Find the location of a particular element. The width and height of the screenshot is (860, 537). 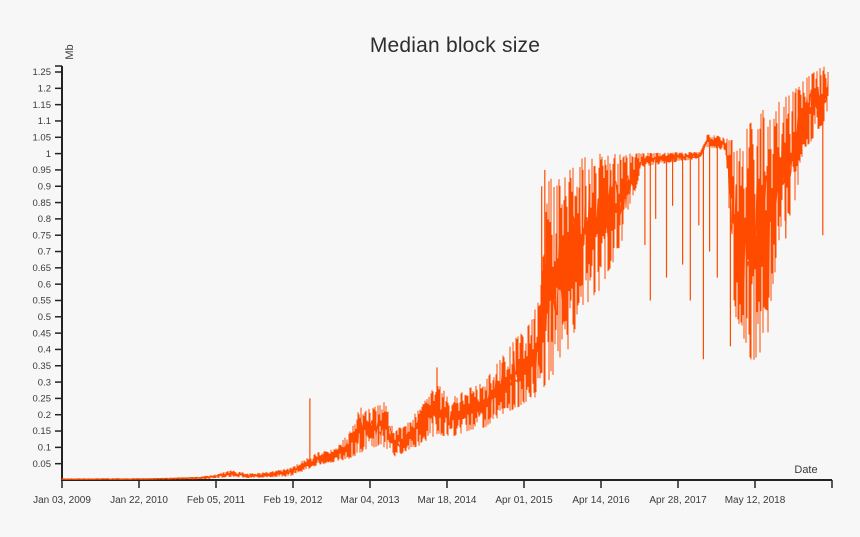

x-axis-title: Date is located at coordinates (806, 470).